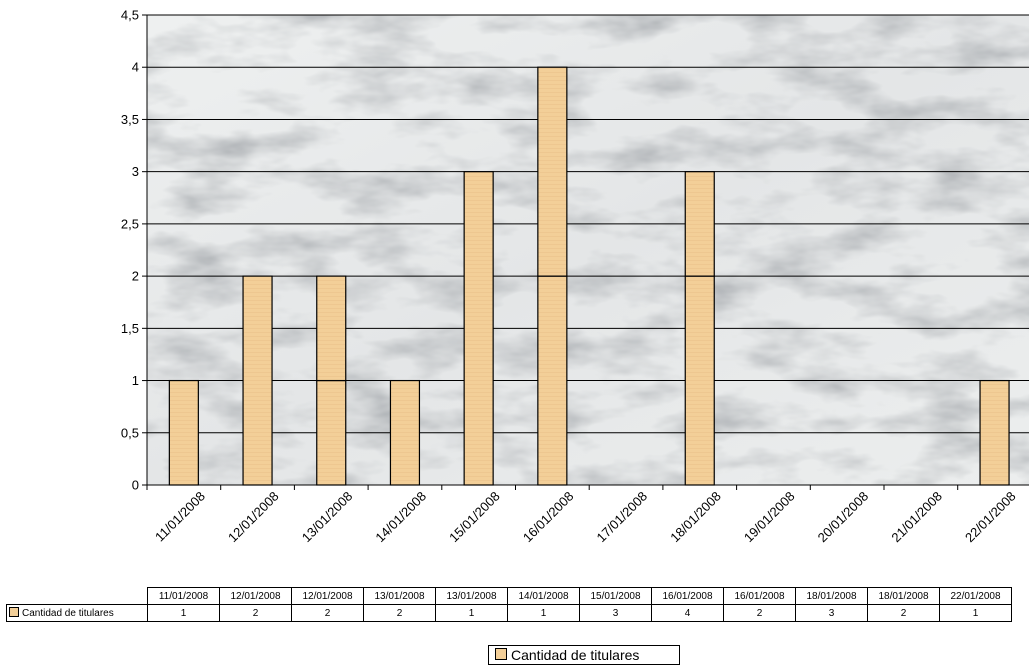  Describe the element at coordinates (687, 613) in the screenshot. I see `data-table-value-cell: 4` at that location.